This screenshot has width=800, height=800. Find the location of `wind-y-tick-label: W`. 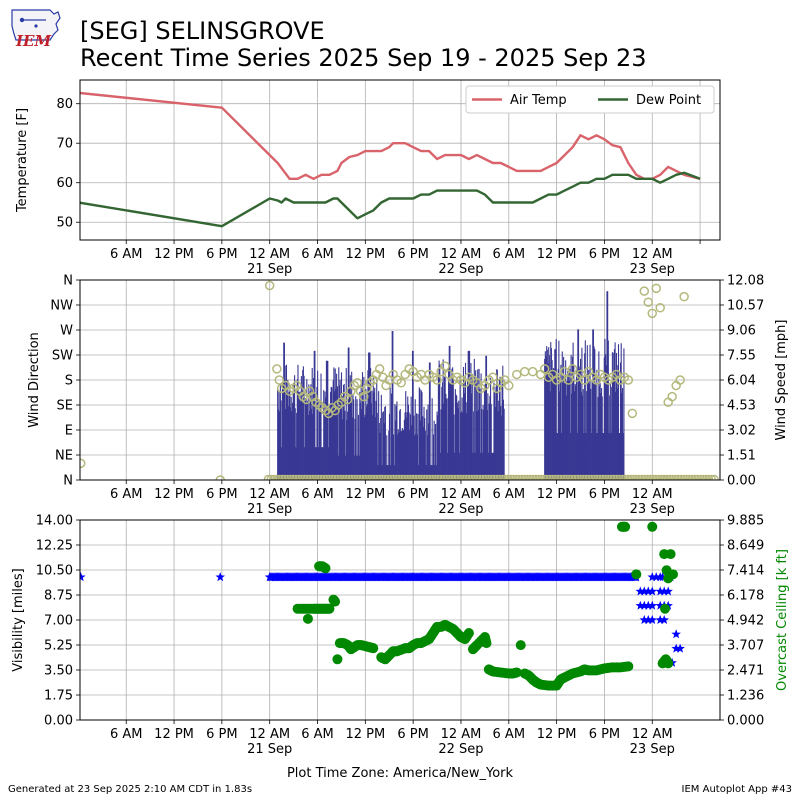

wind-y-tick-label: W is located at coordinates (66, 331).